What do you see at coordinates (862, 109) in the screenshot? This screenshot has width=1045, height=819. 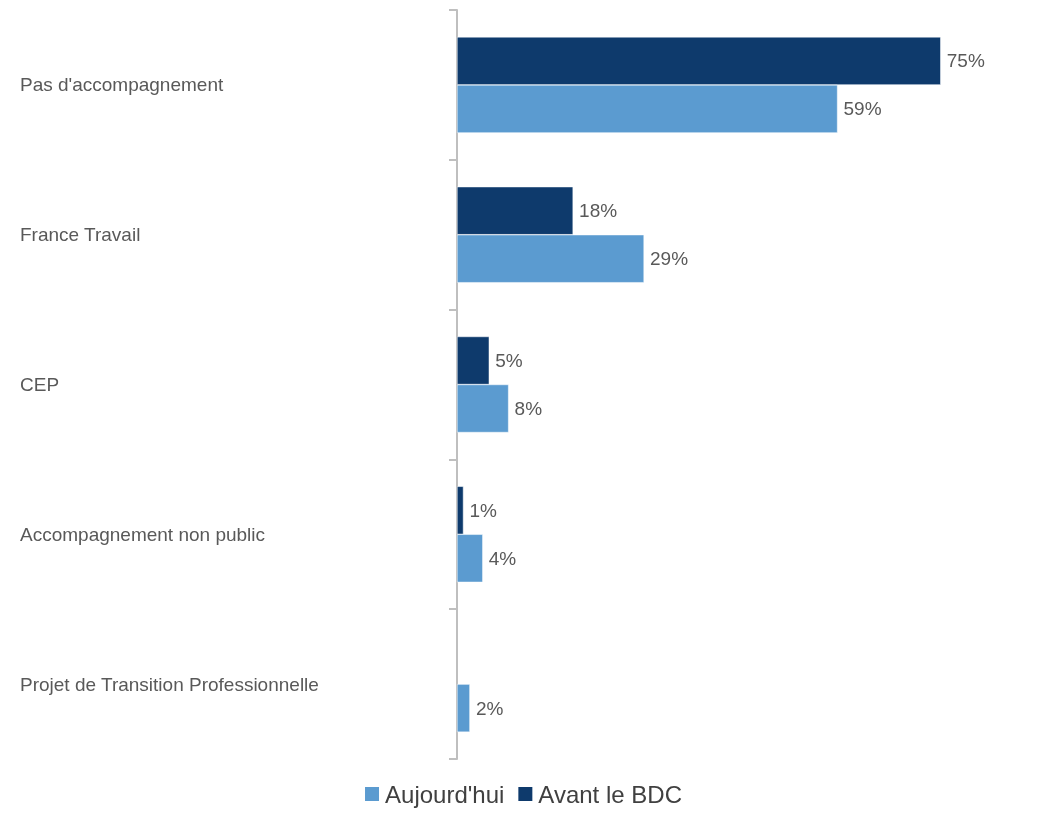 I see `data-label: 59%` at bounding box center [862, 109].